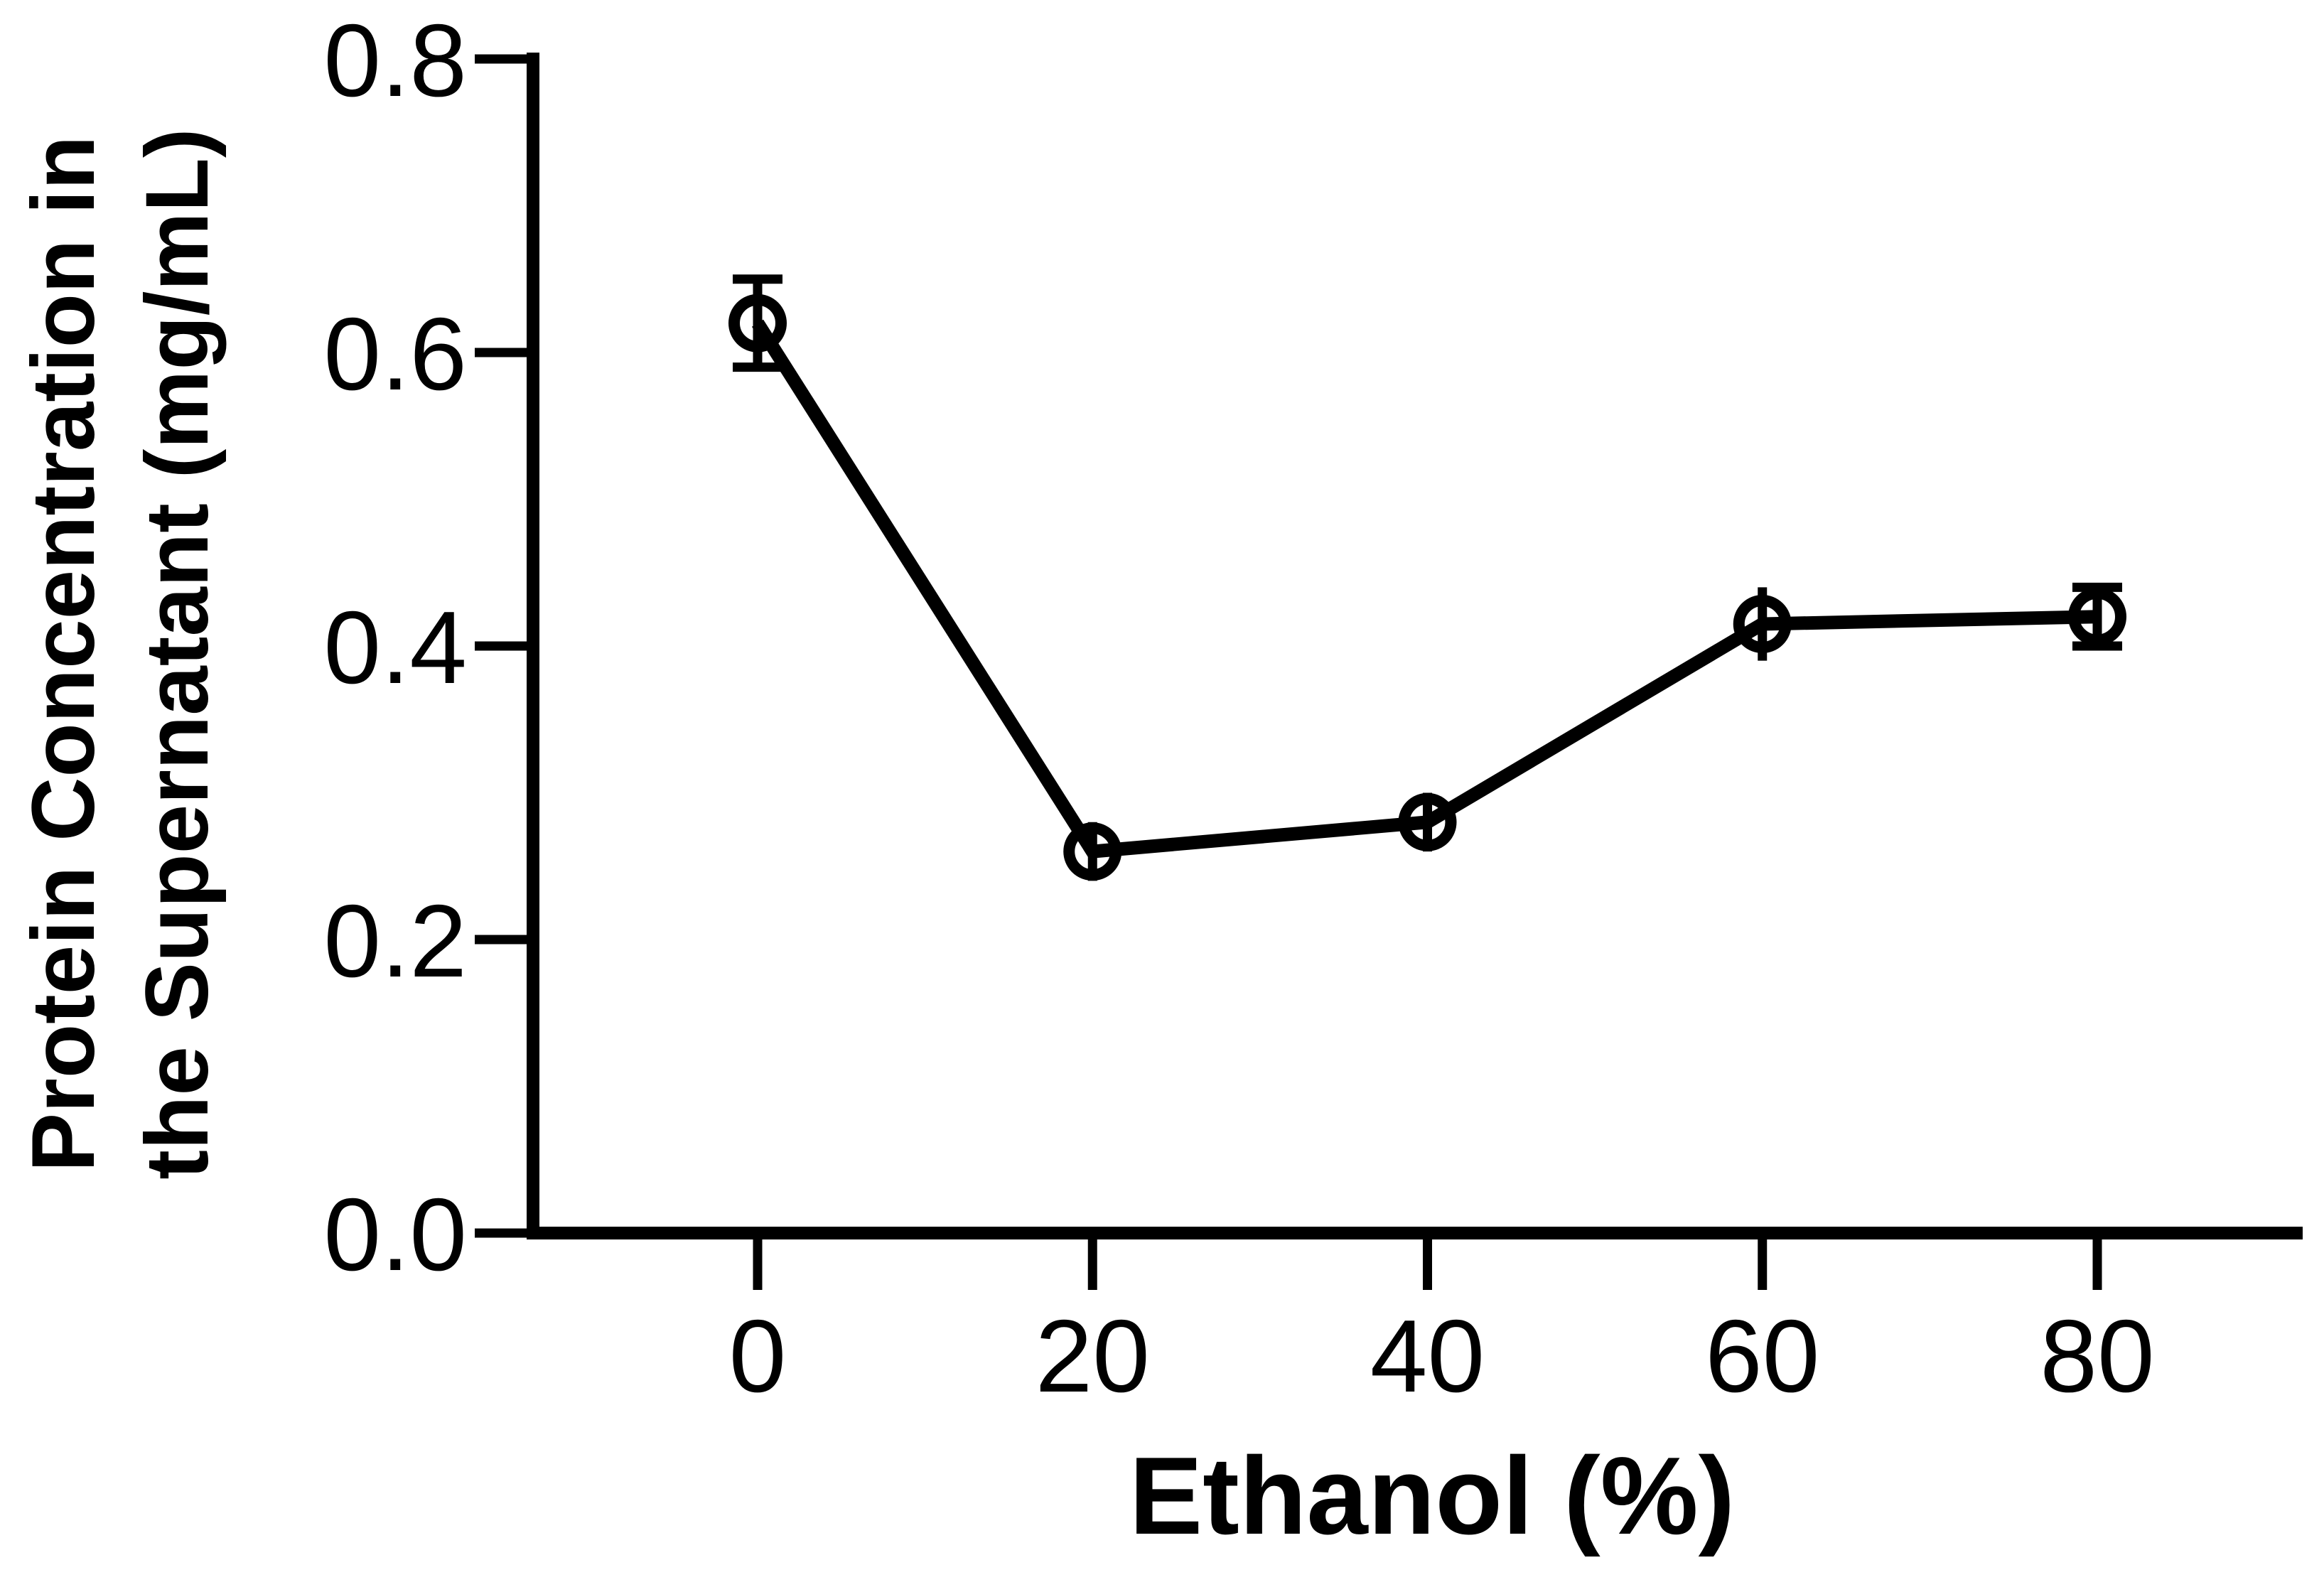 This screenshot has height=1587, width=2324. I want to click on x-axis-title: Ethanol (%), so click(1432, 1495).